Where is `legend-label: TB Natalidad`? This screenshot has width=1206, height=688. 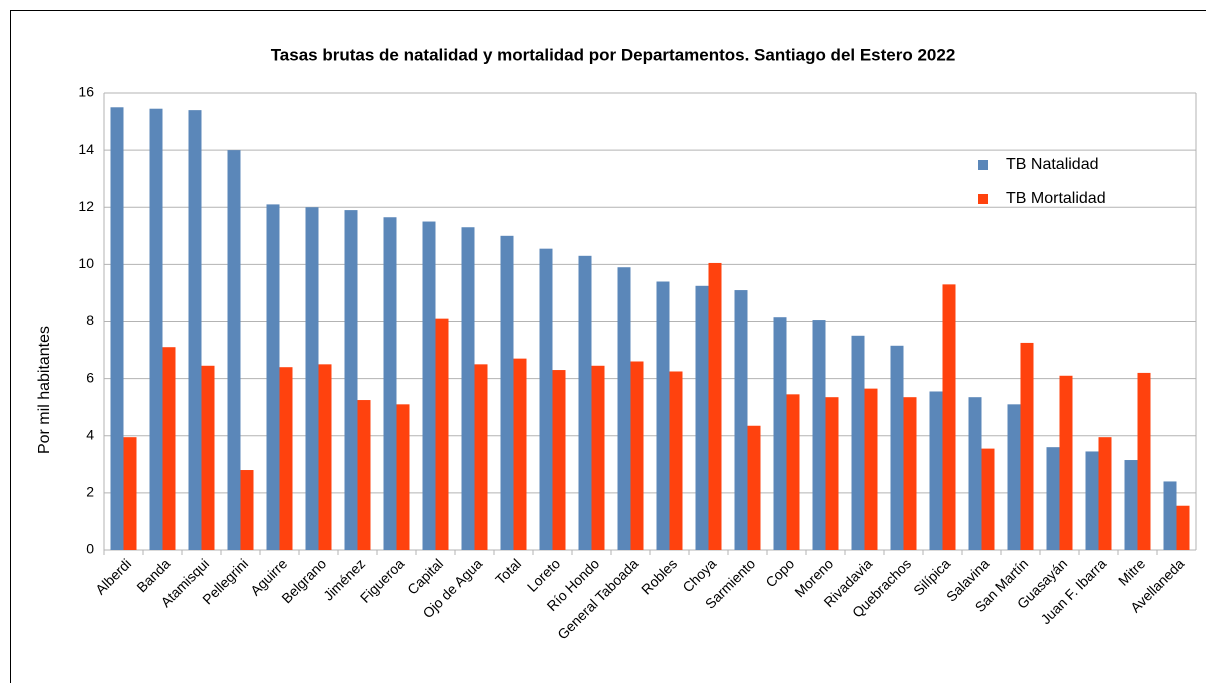 legend-label: TB Natalidad is located at coordinates (1052, 164).